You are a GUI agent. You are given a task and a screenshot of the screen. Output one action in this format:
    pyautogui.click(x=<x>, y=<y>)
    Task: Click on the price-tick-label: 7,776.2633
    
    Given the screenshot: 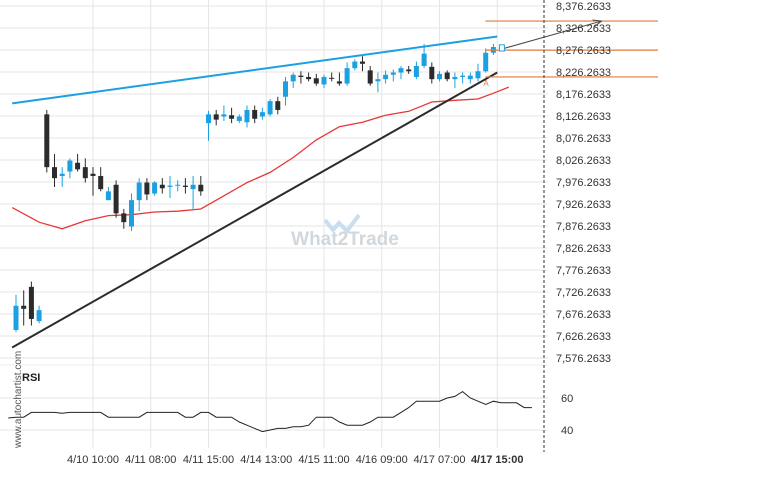 What is the action you would take?
    pyautogui.click(x=583, y=271)
    